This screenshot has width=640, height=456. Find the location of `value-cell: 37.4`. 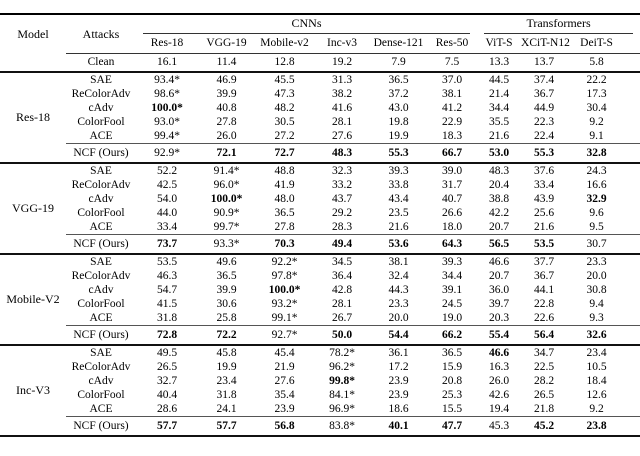

value-cell: 37.4 is located at coordinates (544, 79).